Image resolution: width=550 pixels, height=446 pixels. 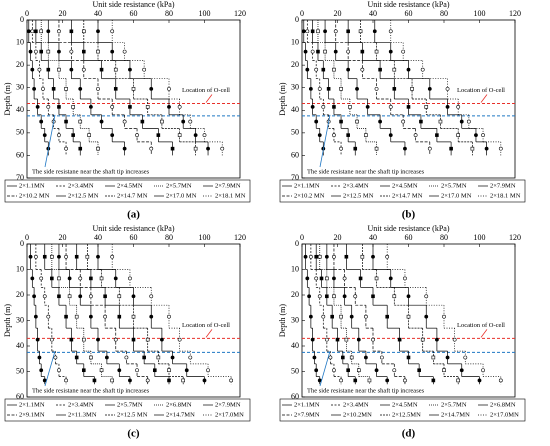 What do you see at coordinates (20, 319) in the screenshot?
I see `y-tick-label: 30` at bounding box center [20, 319].